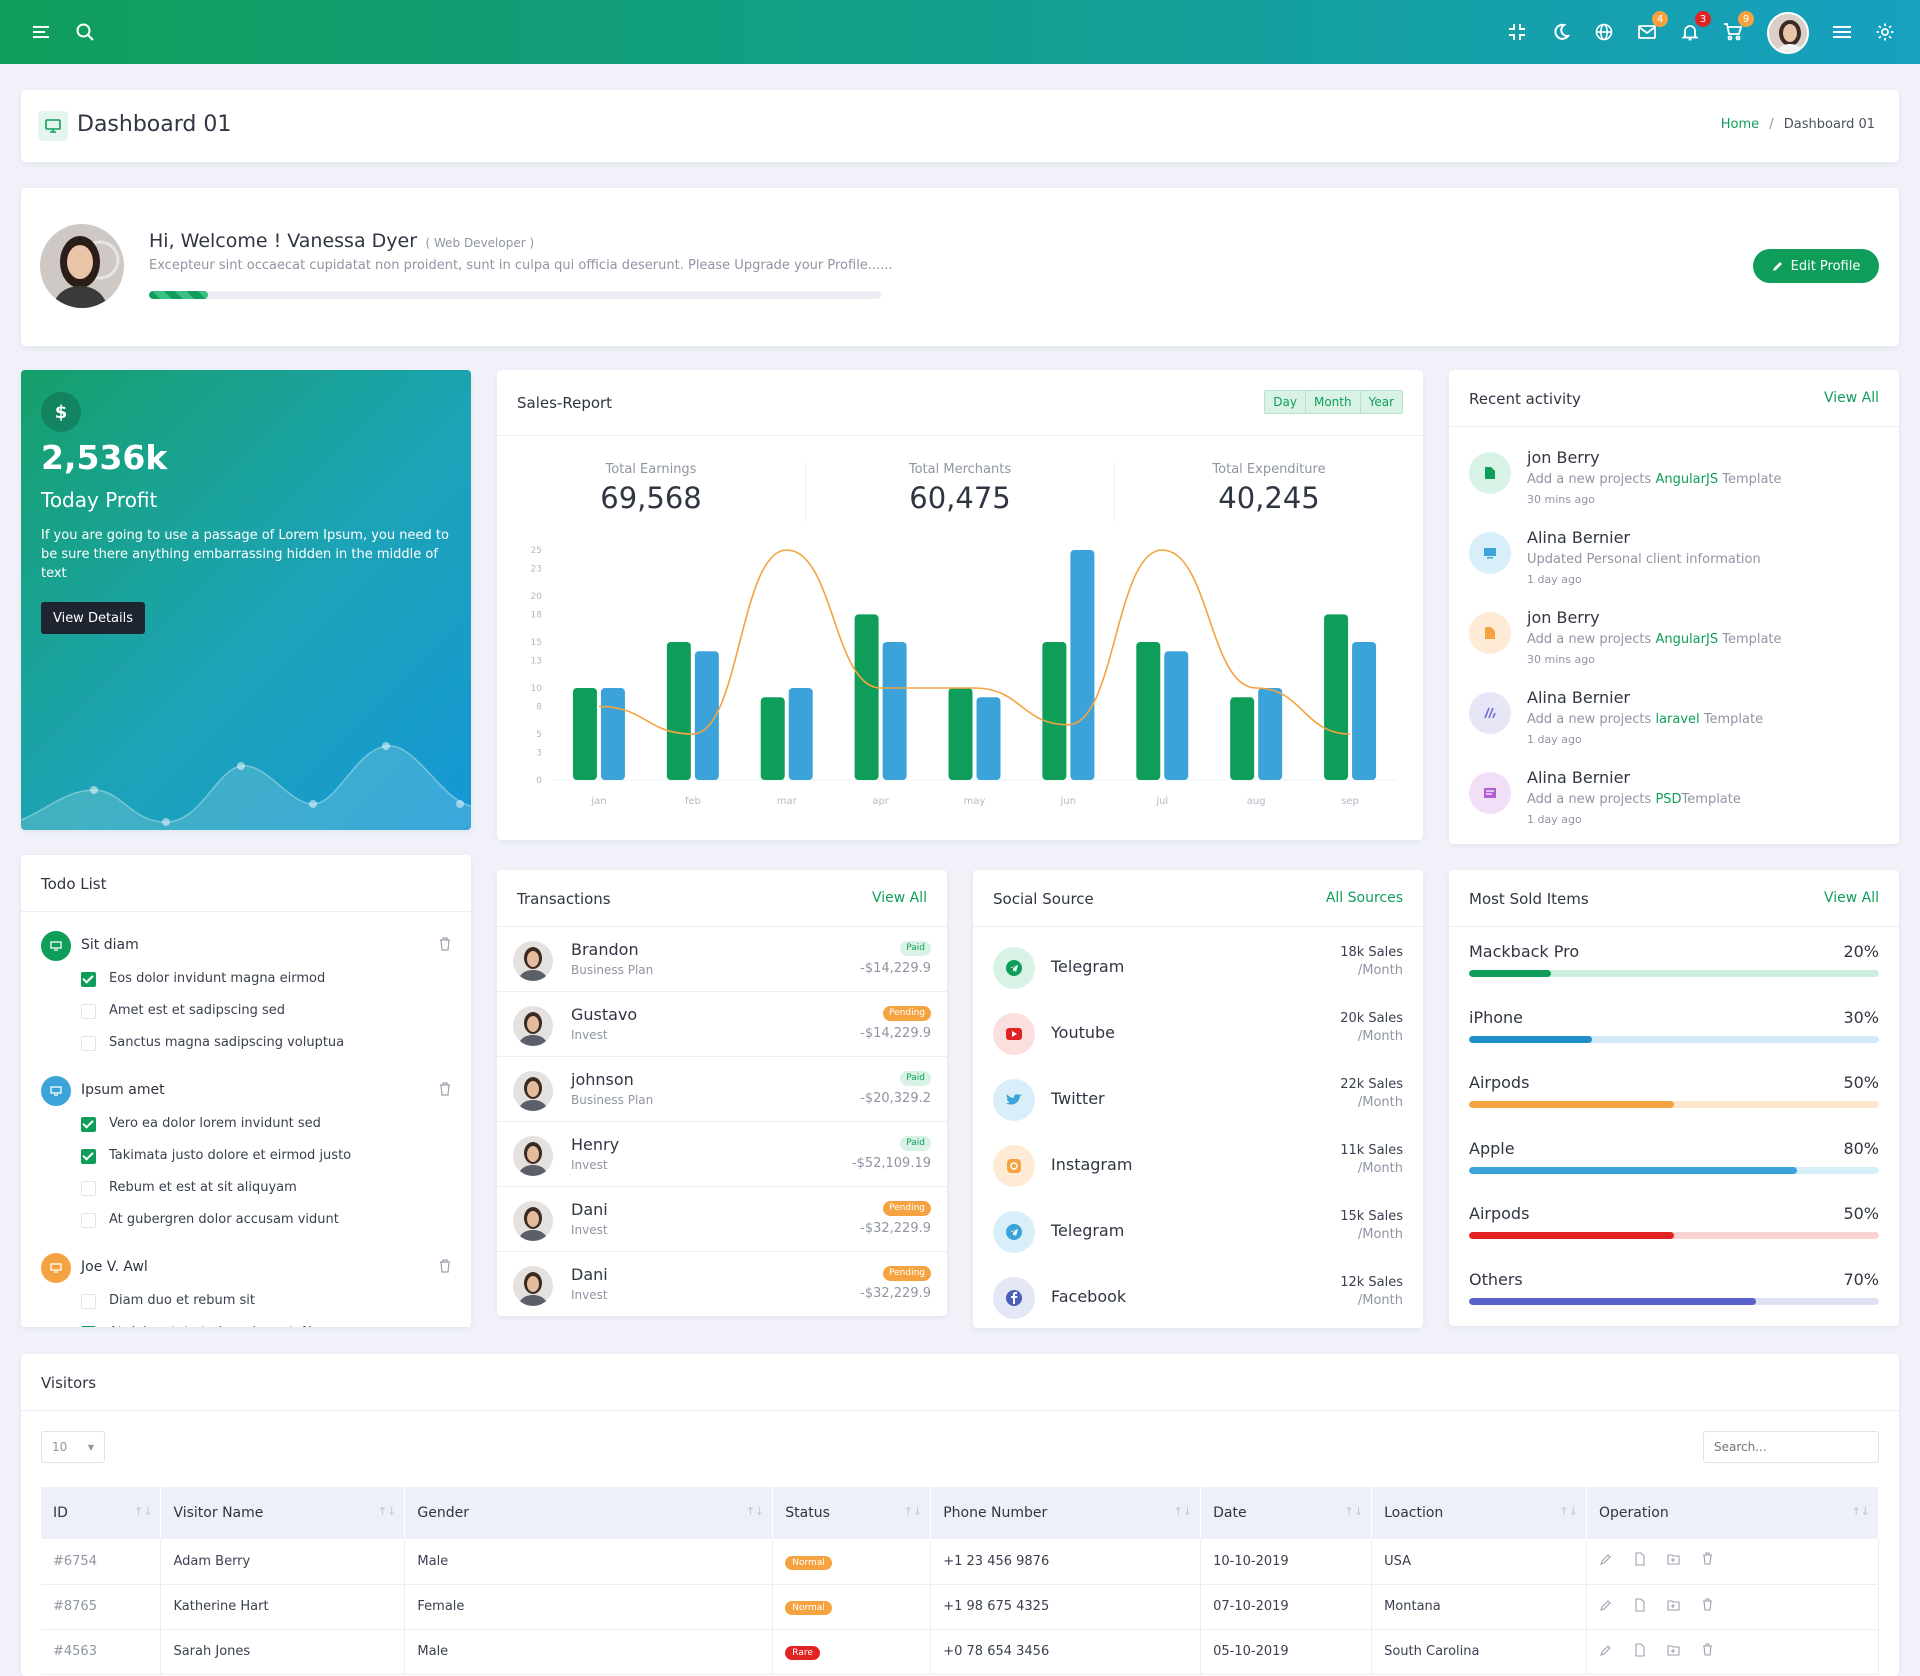 The image size is (1920, 1676). Describe the element at coordinates (101, 1513) in the screenshot. I see `column-header: ID ↑↓` at that location.